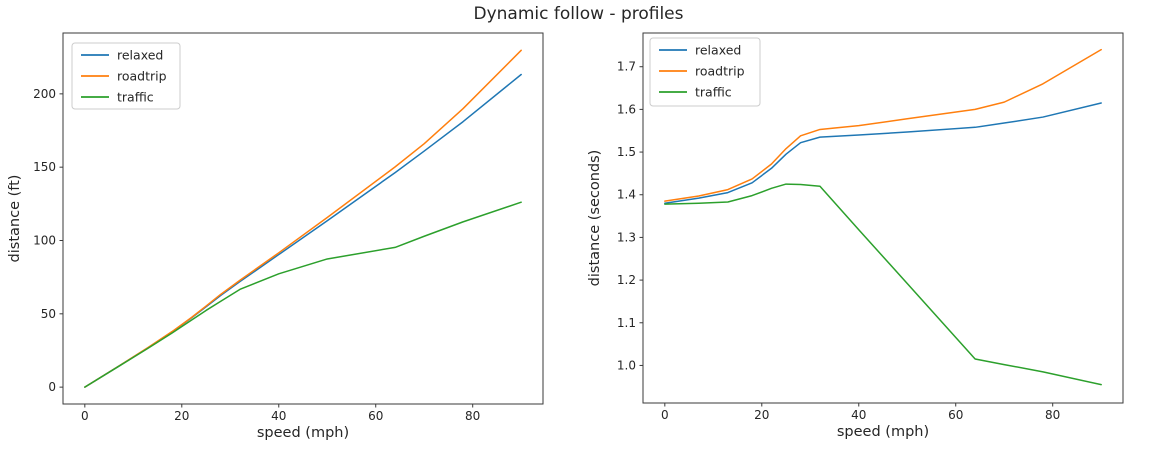  I want to click on figure-title: Dynamic follow - profiles, so click(578, 14).